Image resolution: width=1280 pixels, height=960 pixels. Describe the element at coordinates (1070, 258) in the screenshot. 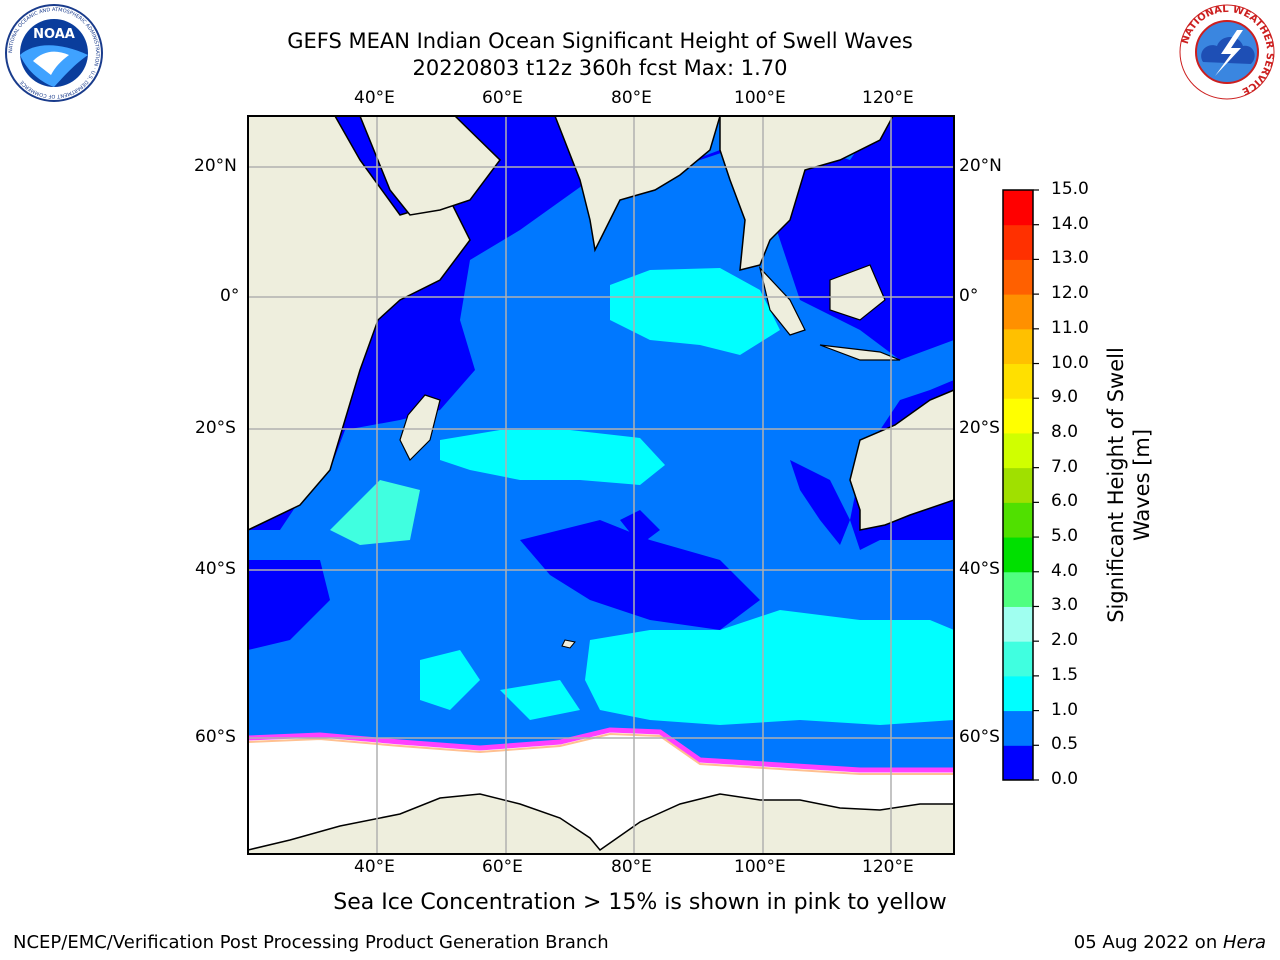

I see `colorbar-tick-label: 13.0` at that location.